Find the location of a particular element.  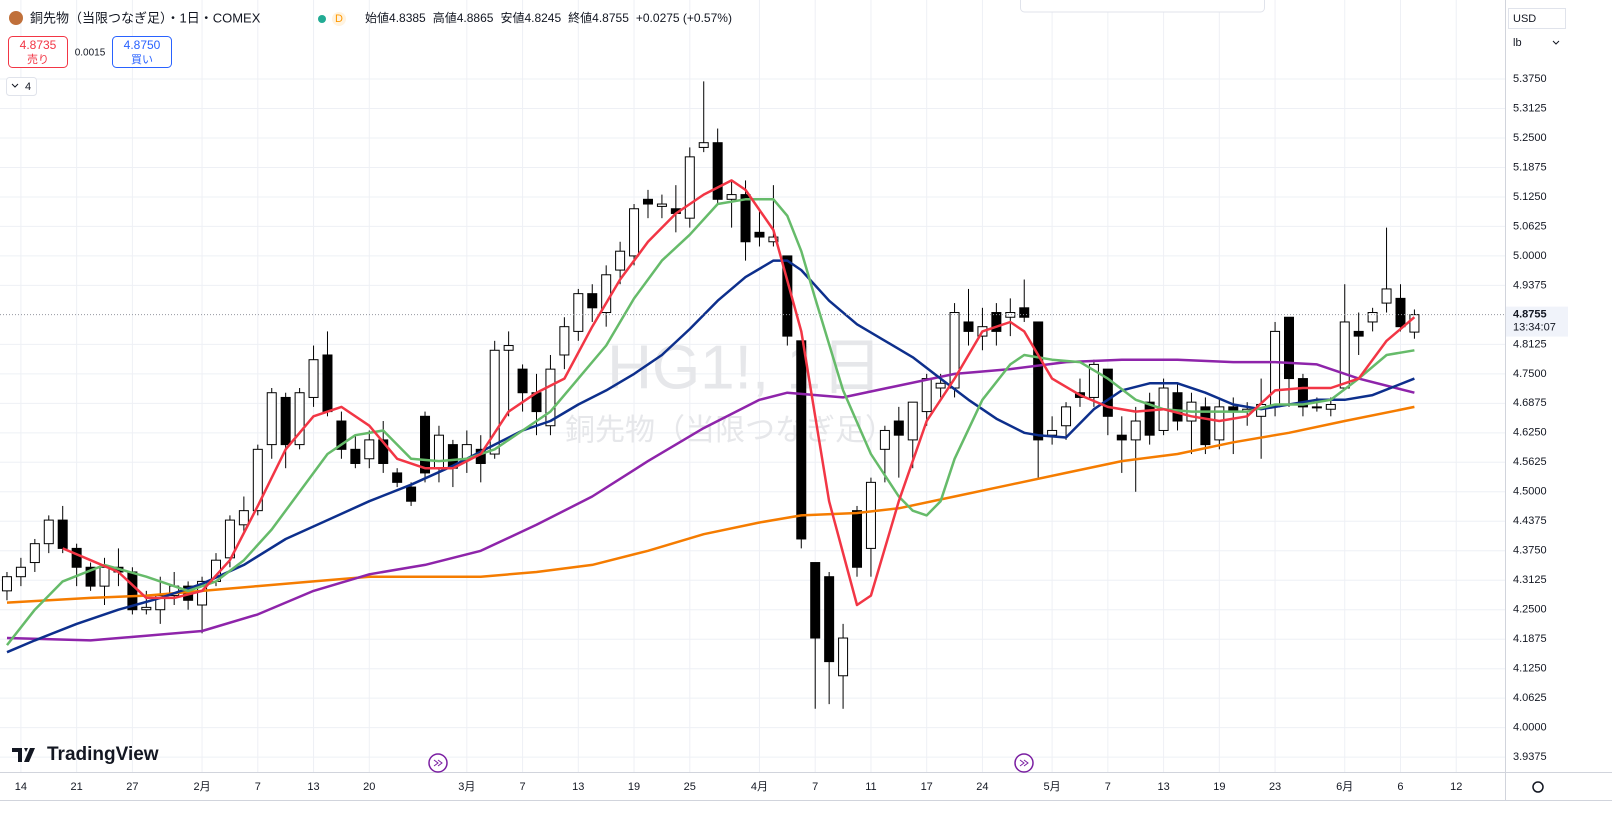

currency-select is located at coordinates (1537, 18).